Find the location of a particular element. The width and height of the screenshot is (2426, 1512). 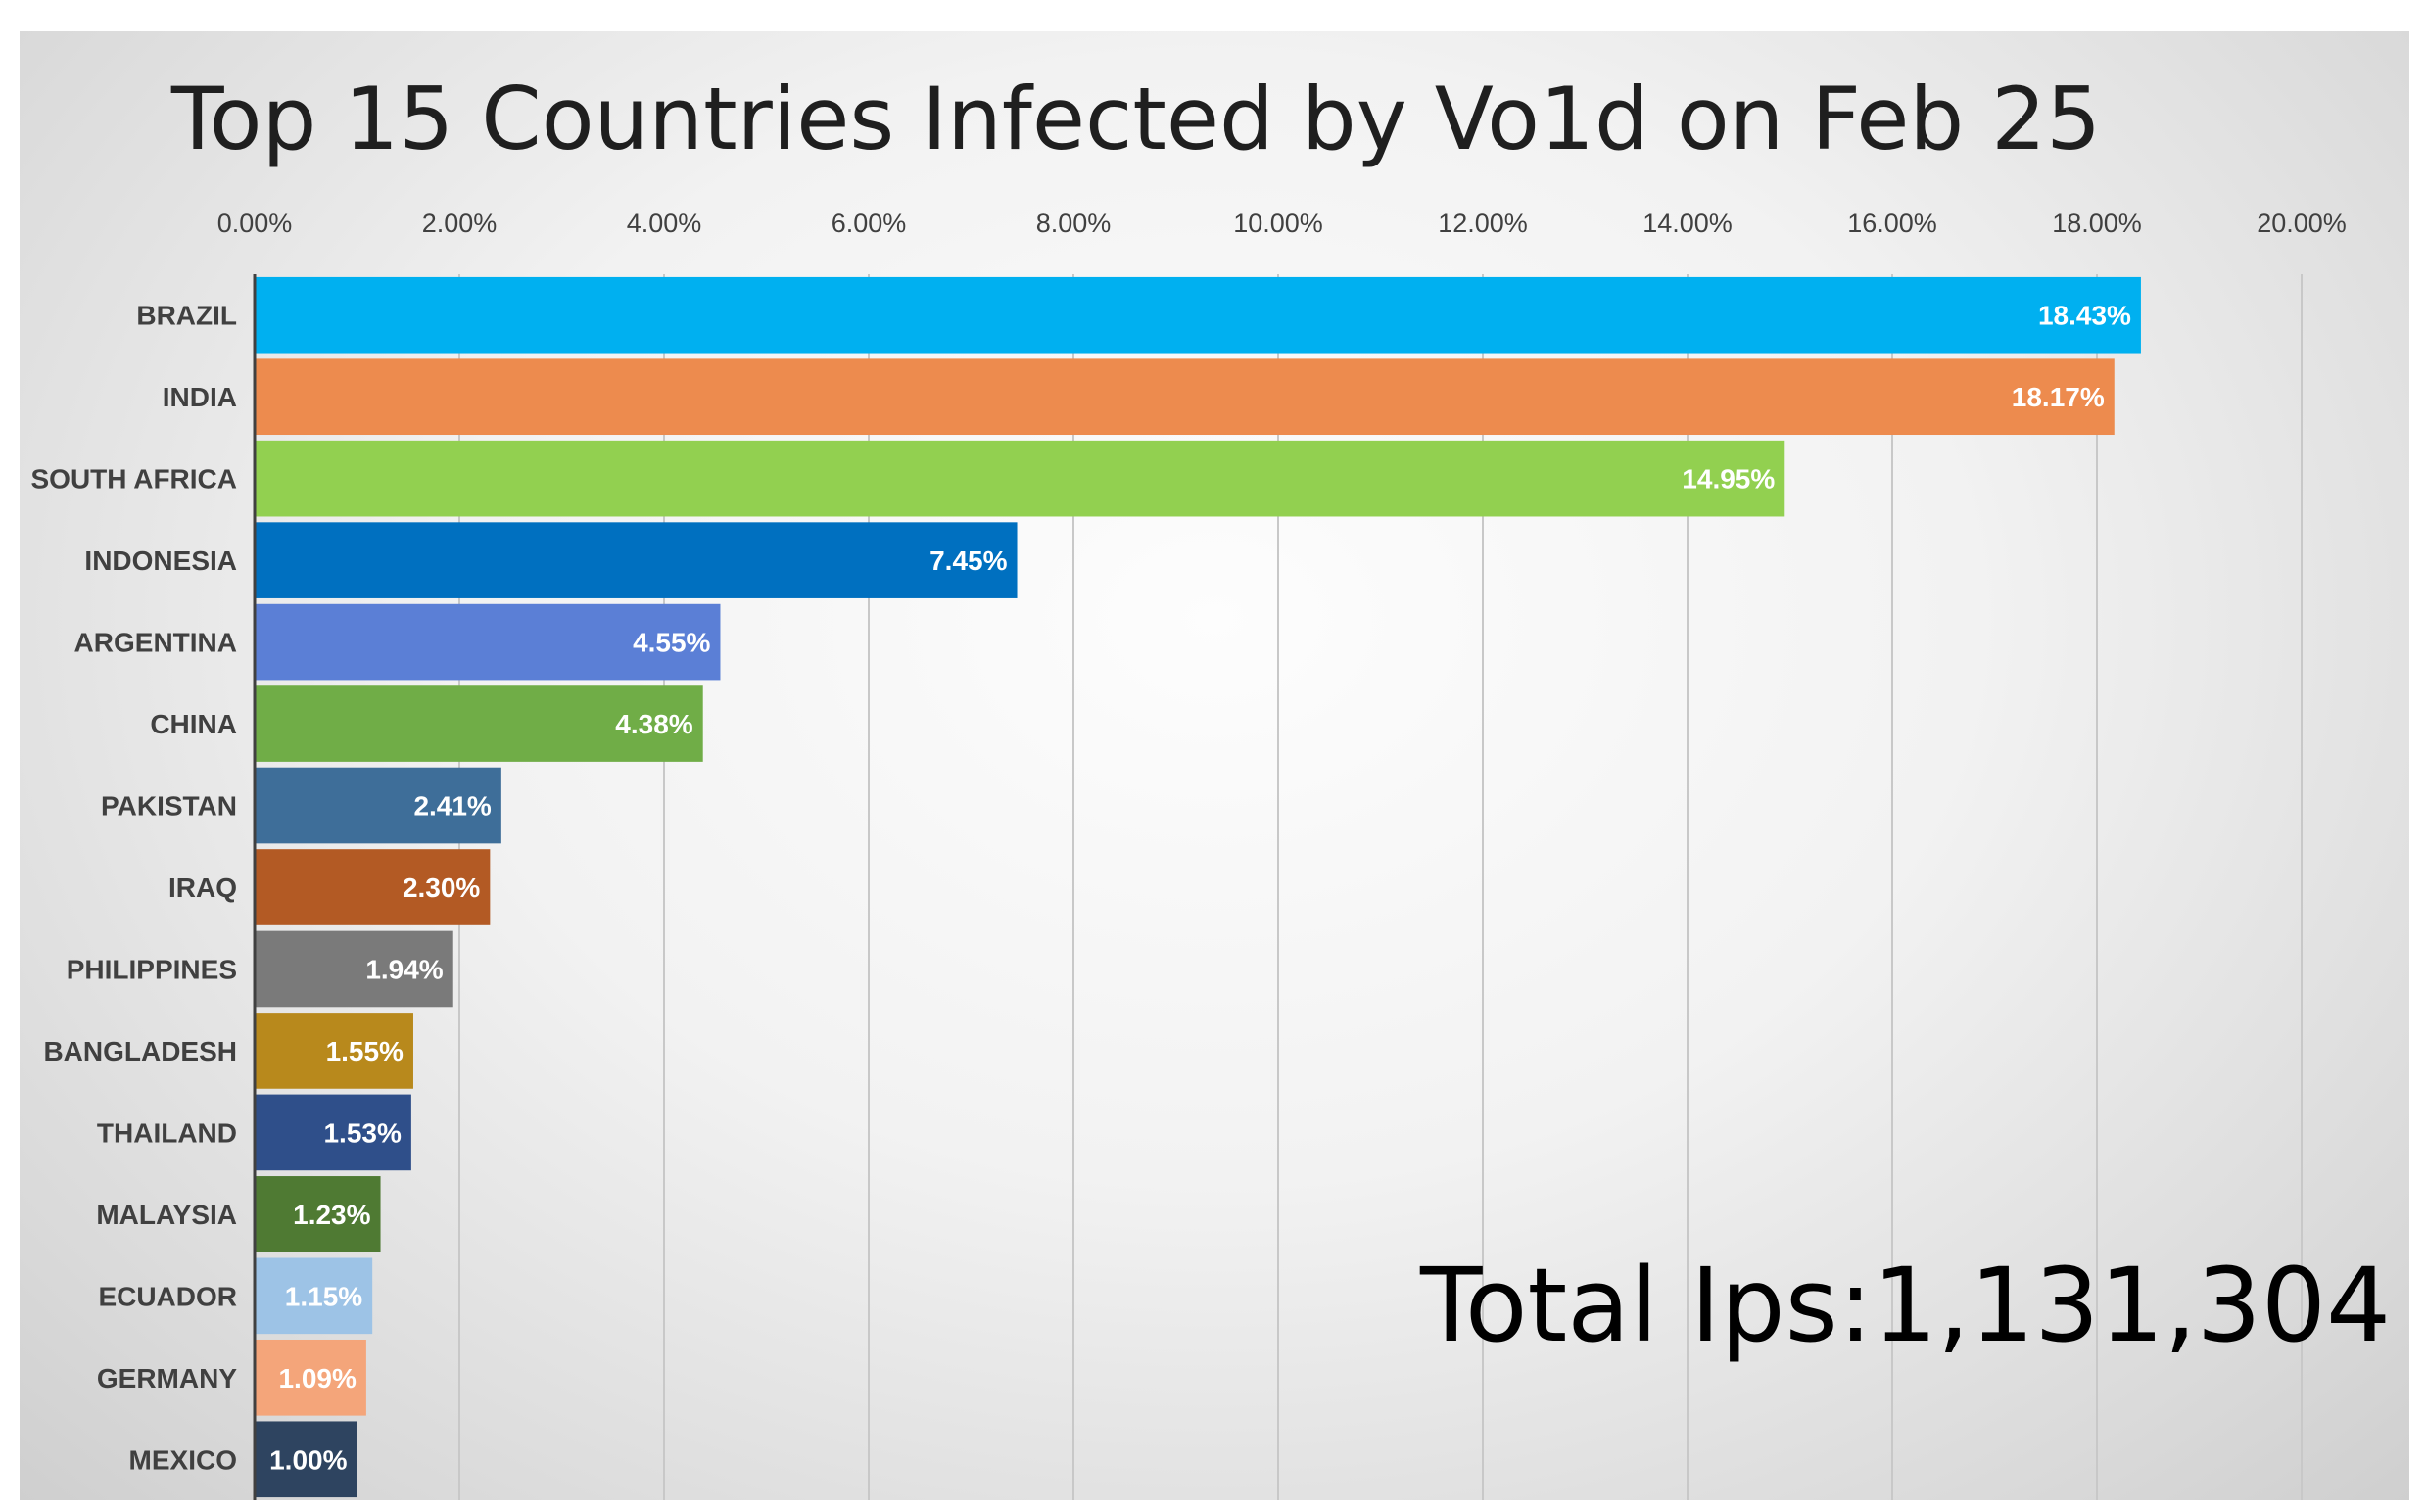

x-tick-label: 12.00% is located at coordinates (1483, 223).